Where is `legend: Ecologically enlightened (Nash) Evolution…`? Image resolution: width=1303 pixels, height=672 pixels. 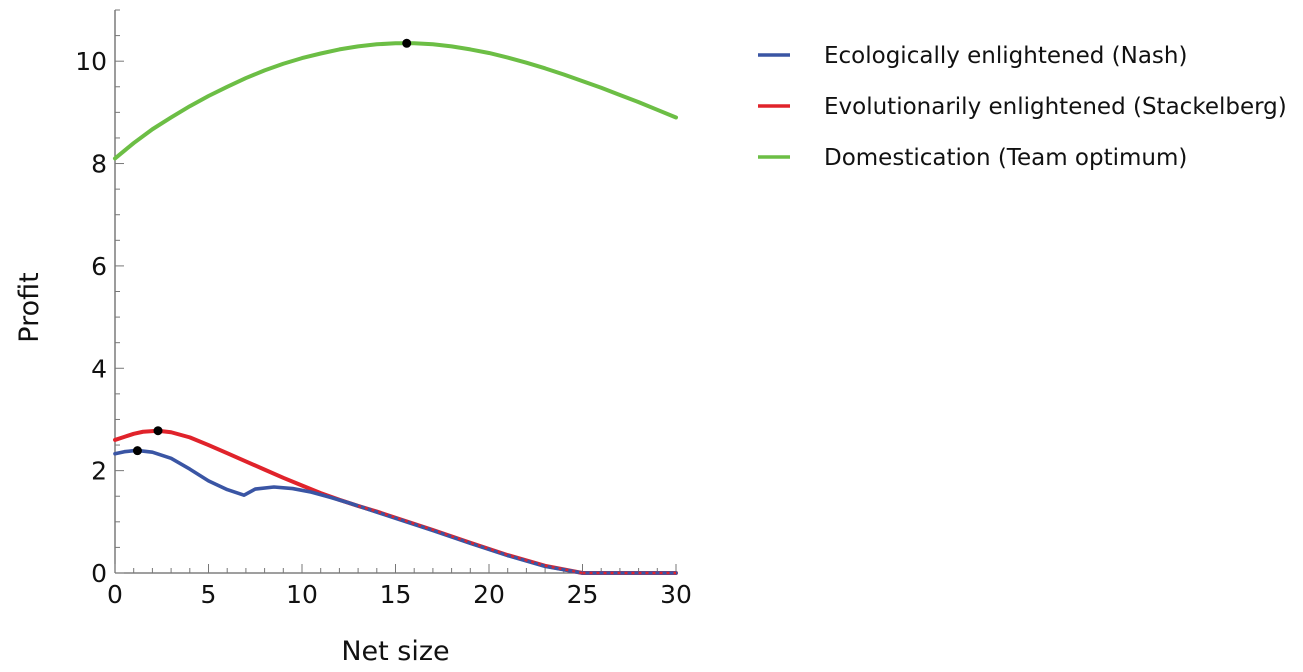
legend: Ecologically enlightened (Nash) Evolution… is located at coordinates (1022, 107).